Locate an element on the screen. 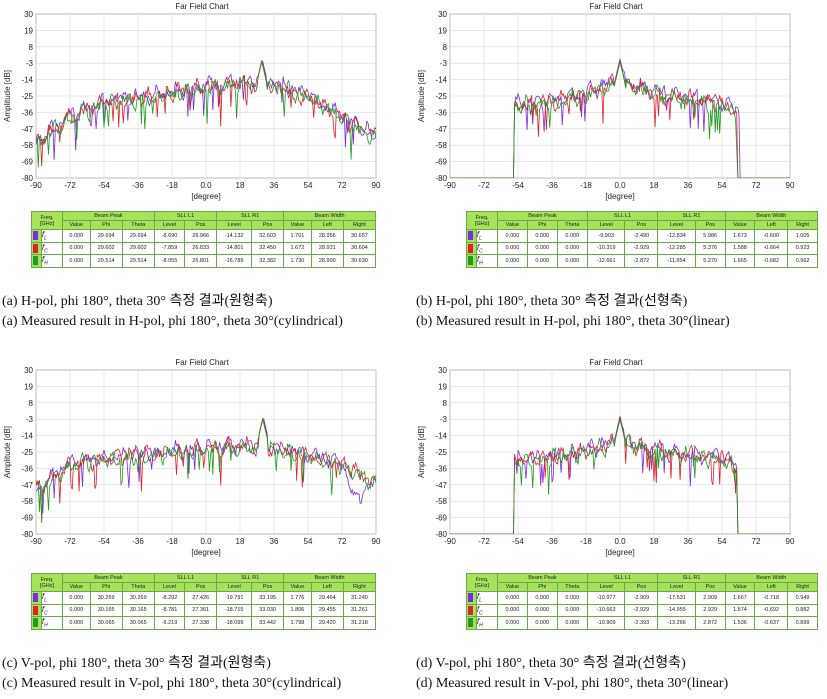 The height and width of the screenshot is (699, 827). table-cell: -14.132 is located at coordinates (234, 236).